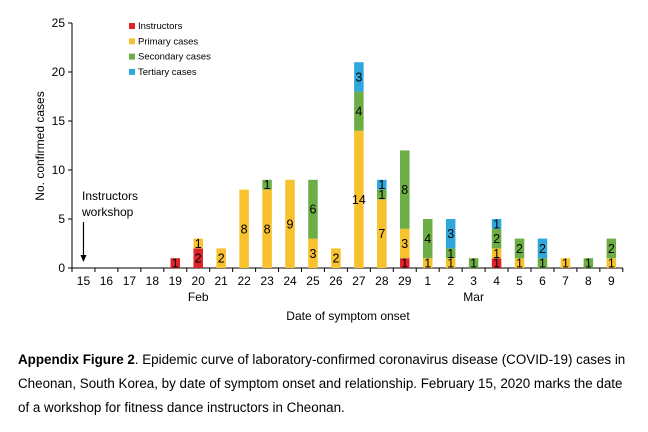 Image resolution: width=648 pixels, height=432 pixels. I want to click on legend-label: Instructors, so click(160, 26).